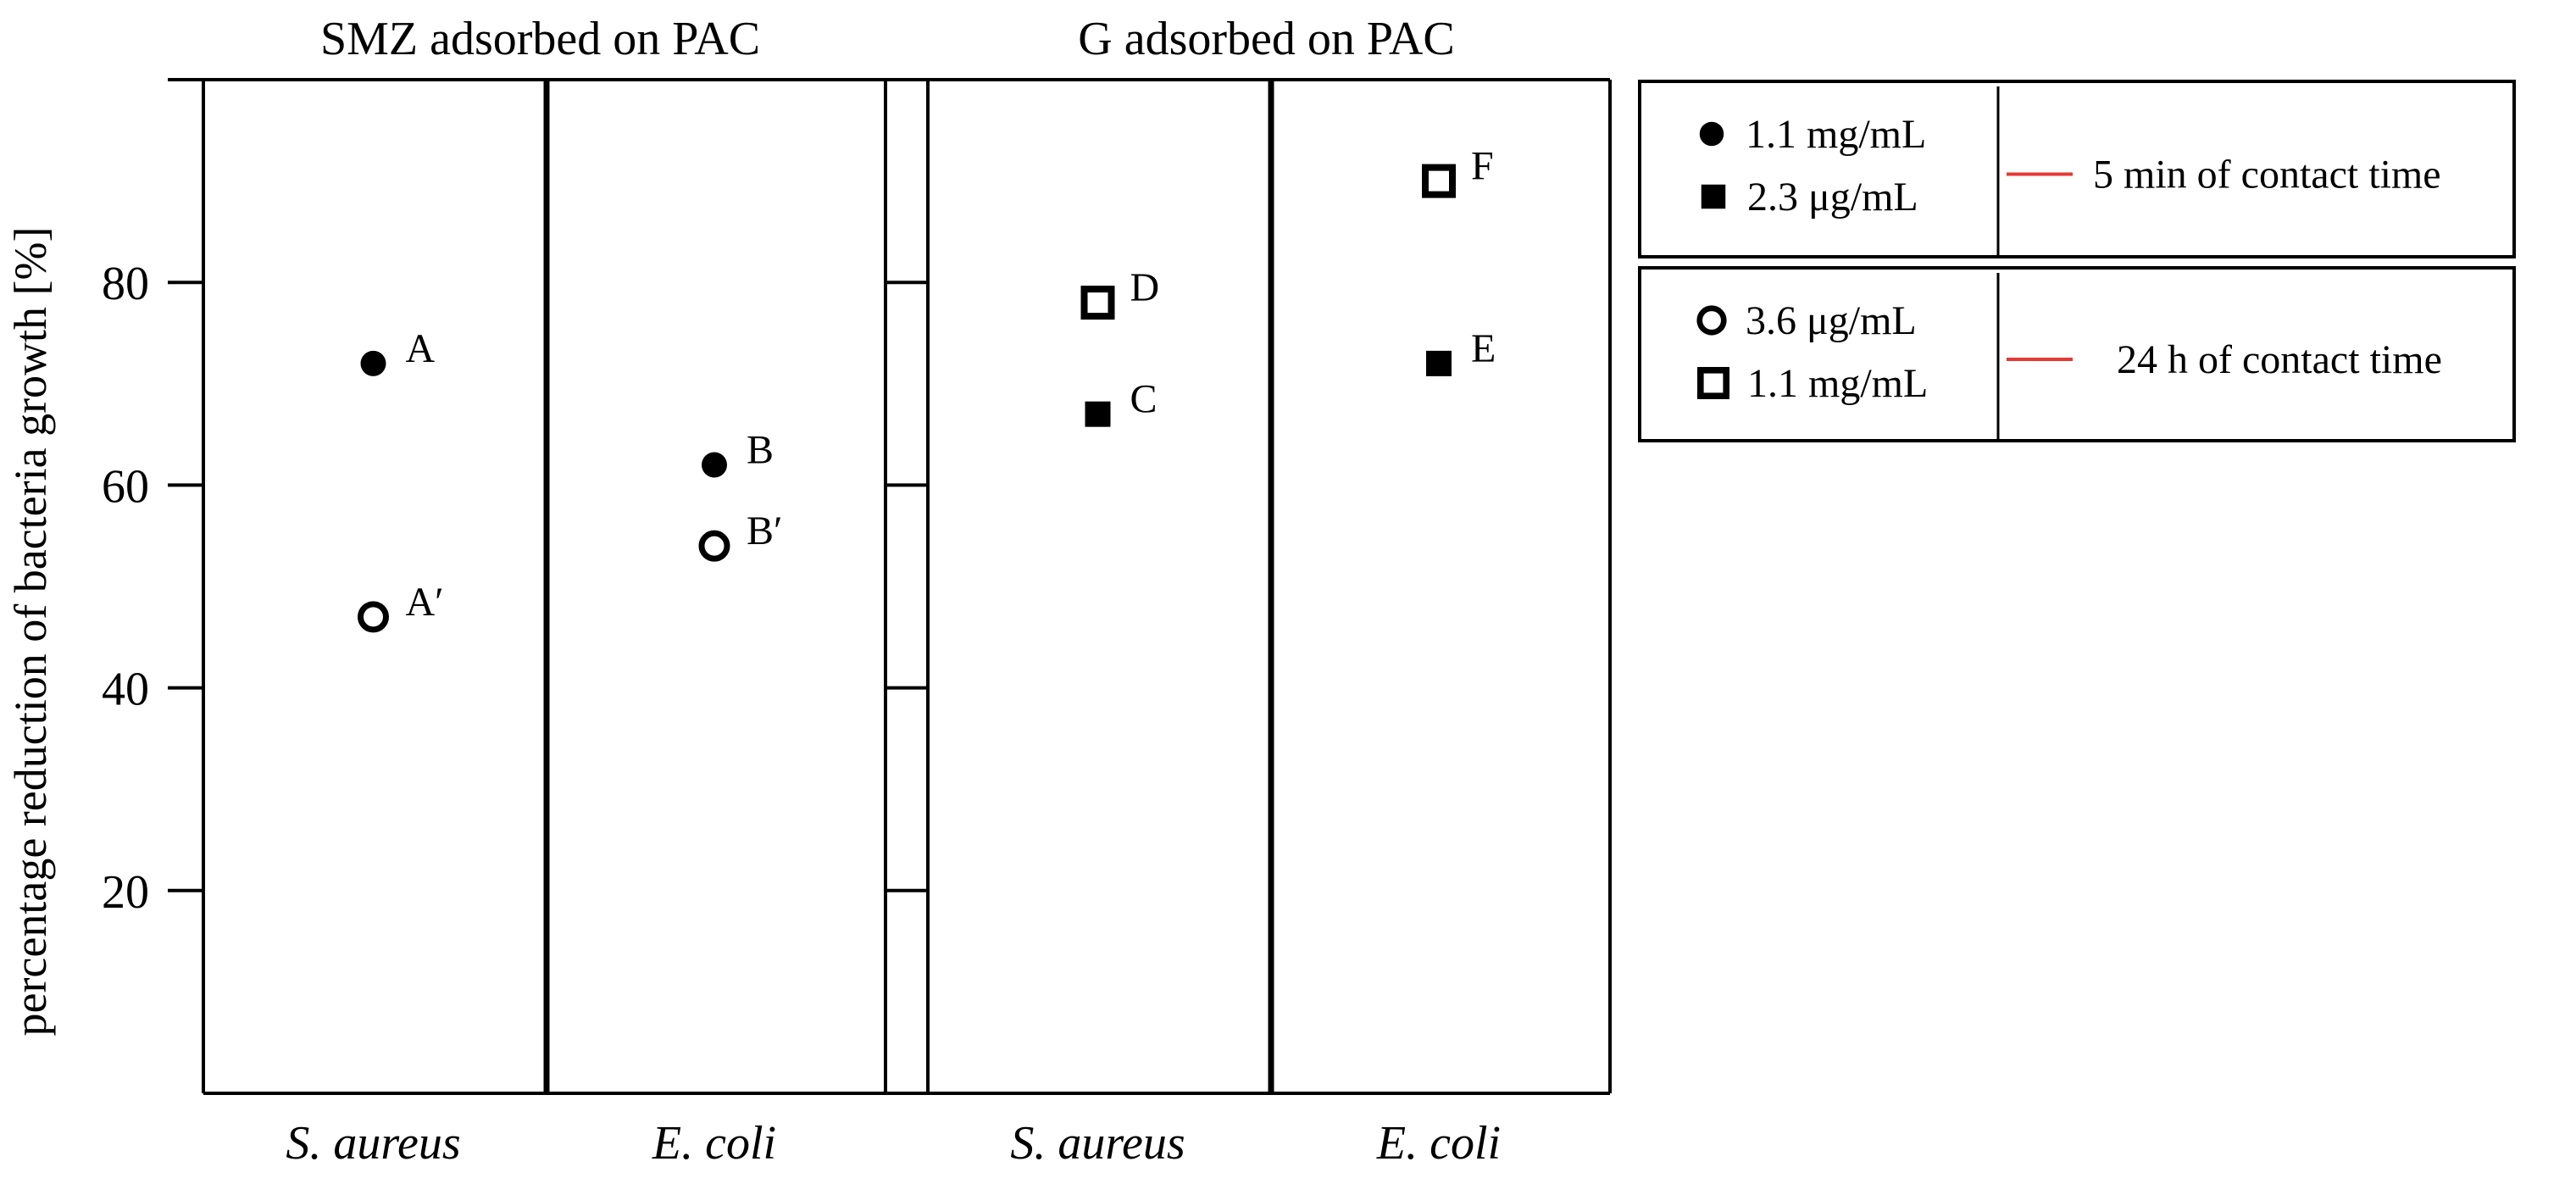 The image size is (2576, 1195). I want to click on legend-entry-label: 2.3 μg/mL, so click(1832, 197).